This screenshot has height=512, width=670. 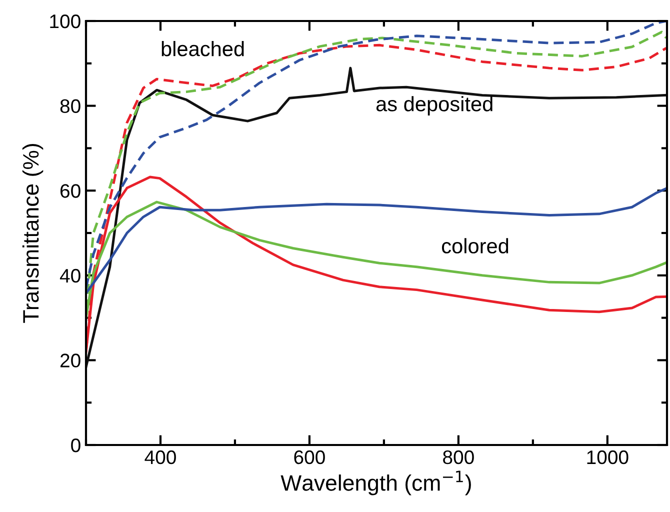 What do you see at coordinates (70, 361) in the screenshot?
I see `y-tick-label: 20` at bounding box center [70, 361].